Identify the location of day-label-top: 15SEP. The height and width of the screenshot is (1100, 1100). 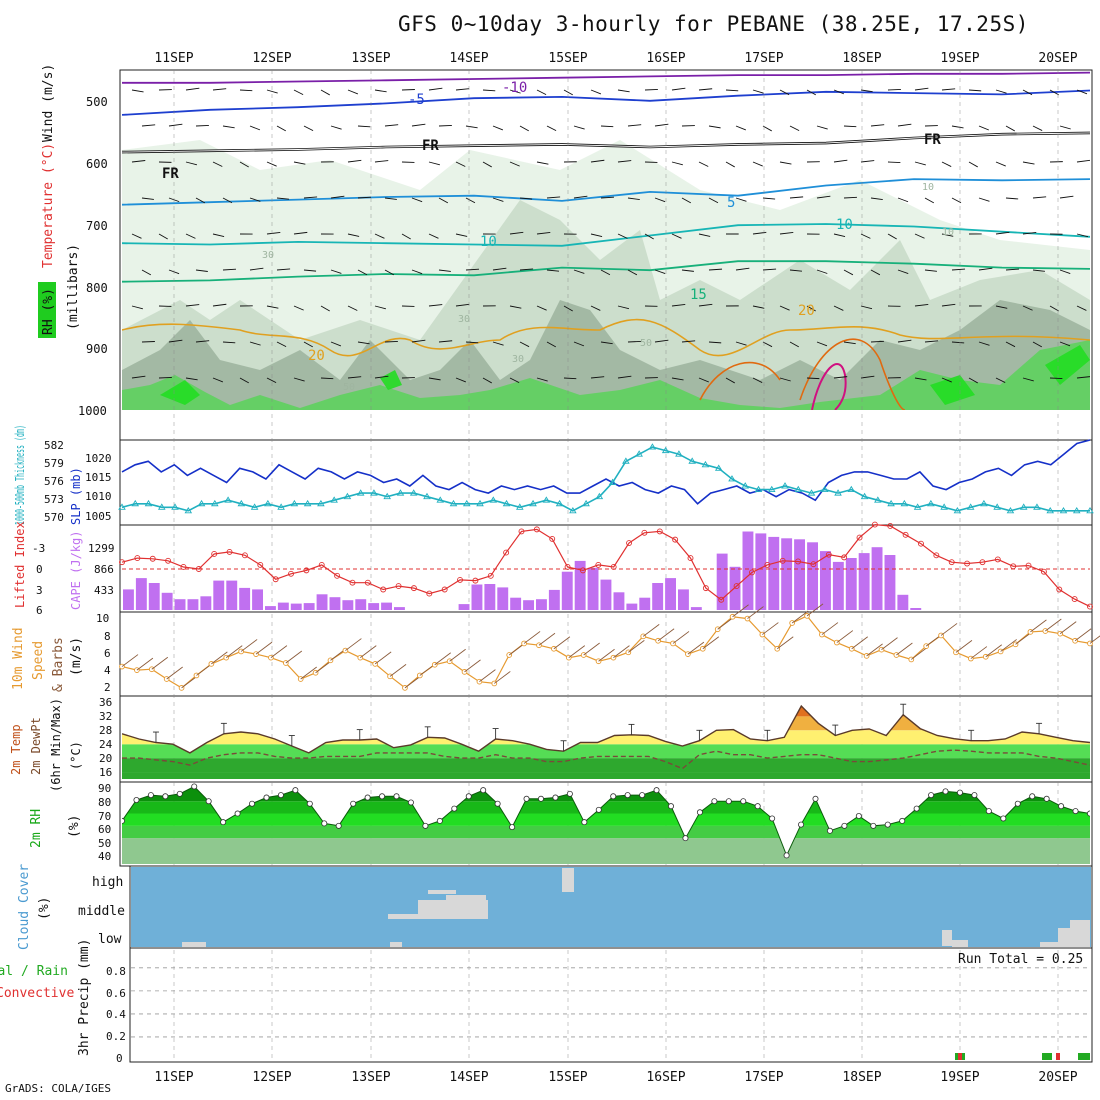
(567, 58).